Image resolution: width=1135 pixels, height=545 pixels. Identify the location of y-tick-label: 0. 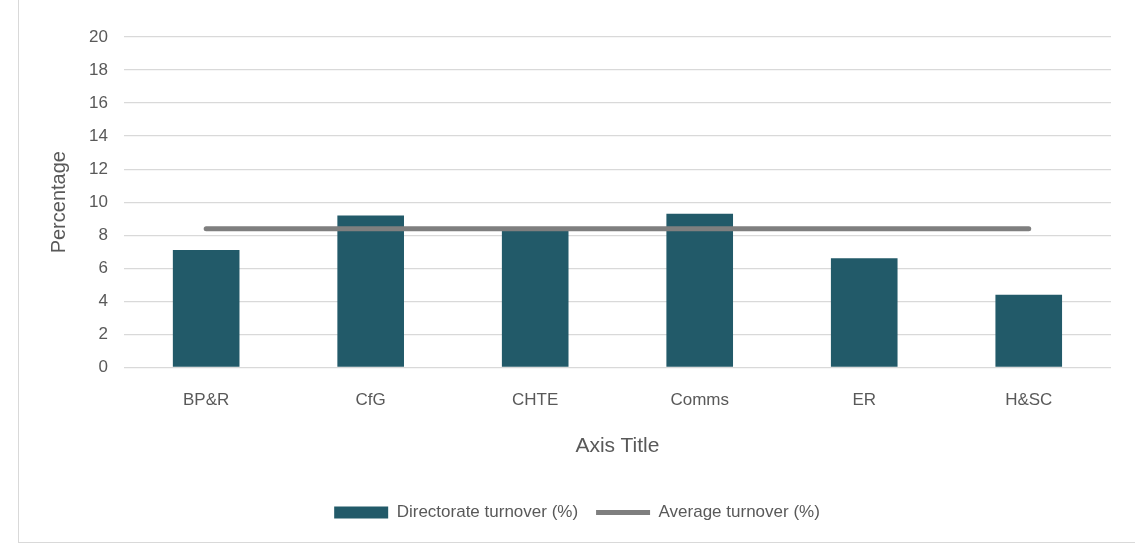
(103, 367).